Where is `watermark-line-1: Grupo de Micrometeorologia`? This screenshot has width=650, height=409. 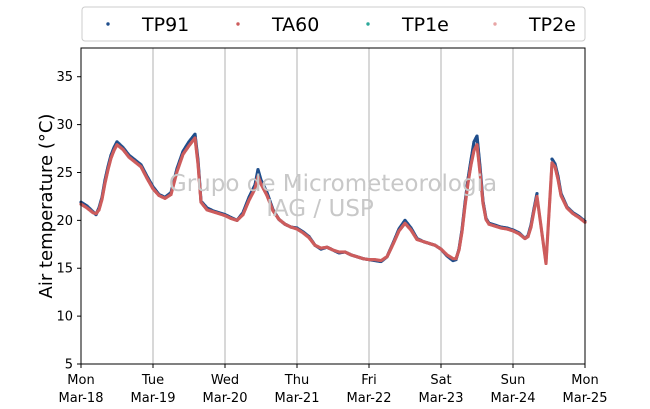
watermark-line-1: Grupo de Micrometeorologia is located at coordinates (333, 184).